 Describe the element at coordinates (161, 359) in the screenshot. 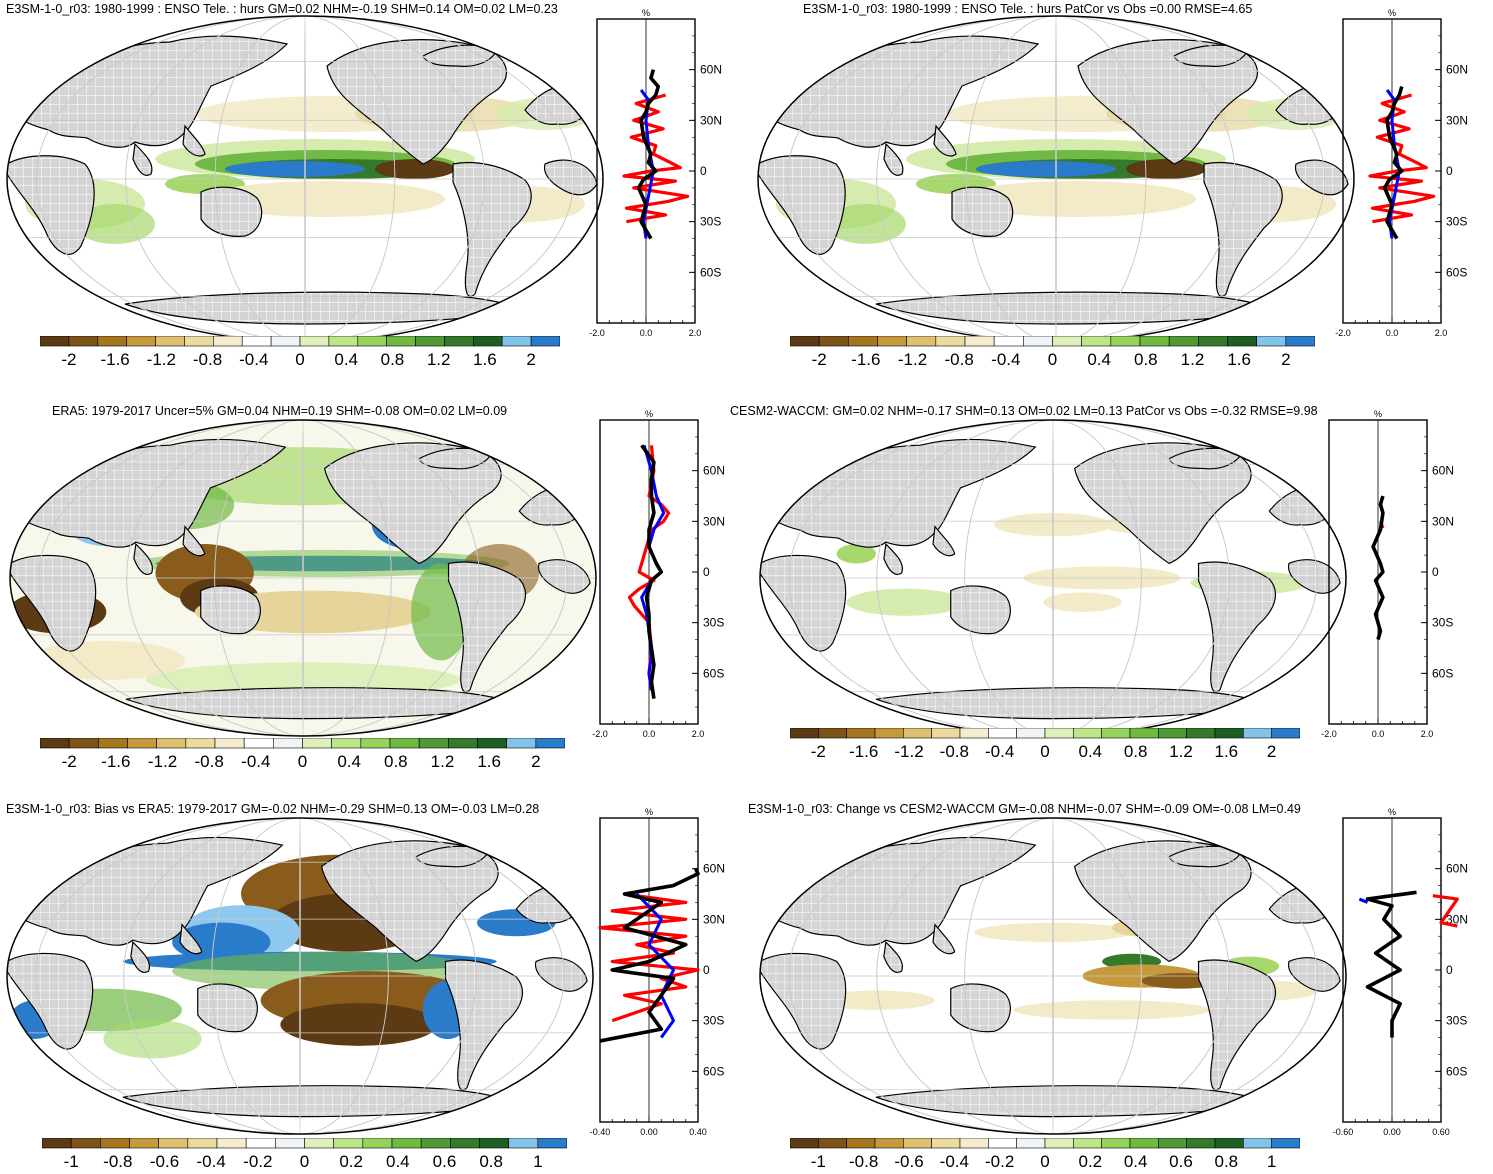

I see `colorbar-tick-label: -1.2` at that location.